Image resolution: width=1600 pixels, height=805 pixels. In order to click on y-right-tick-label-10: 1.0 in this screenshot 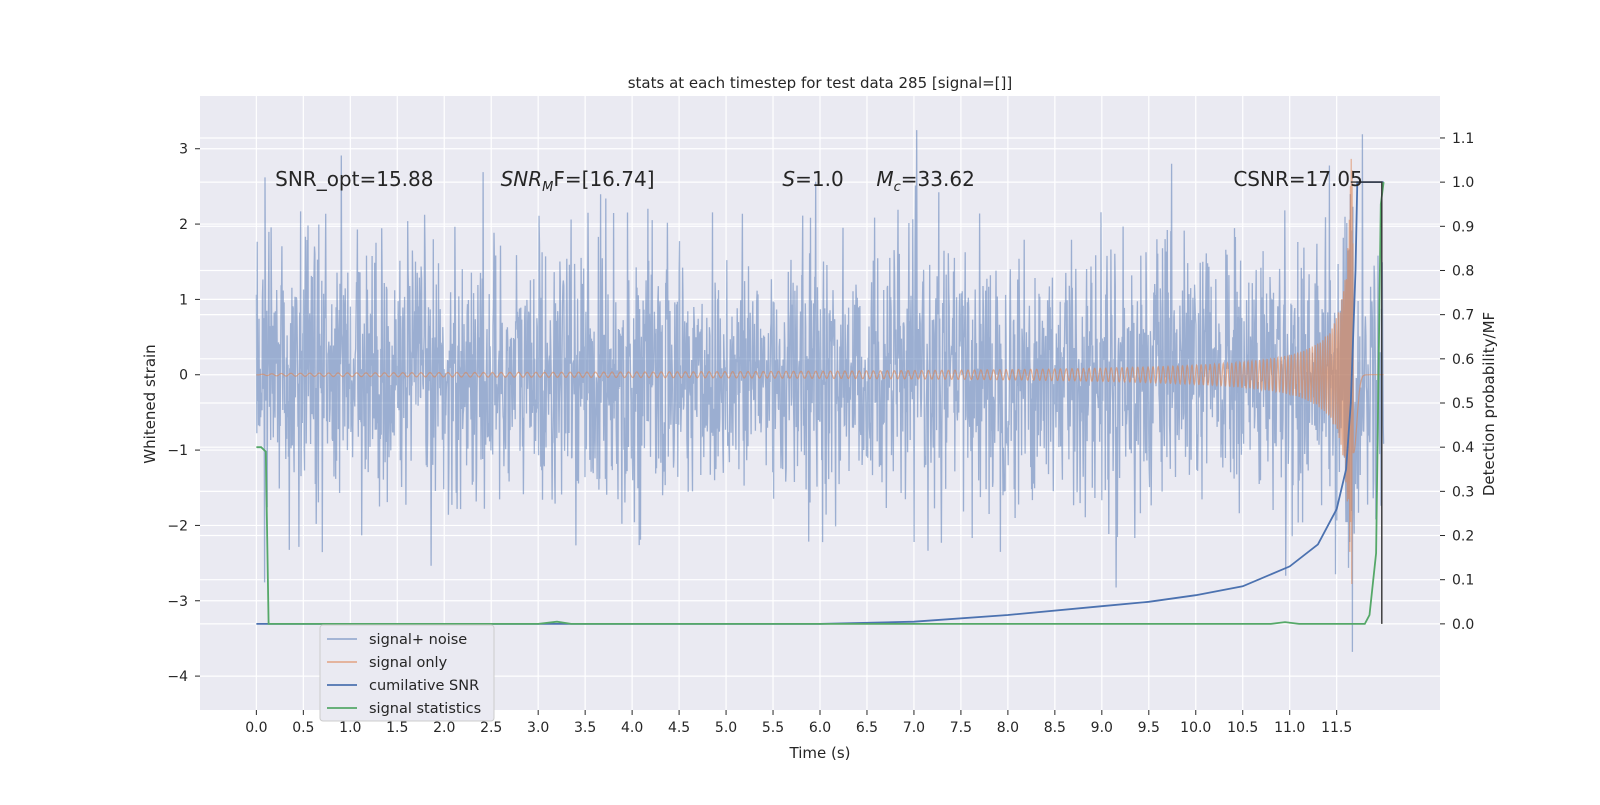, I will do `click(1463, 183)`.